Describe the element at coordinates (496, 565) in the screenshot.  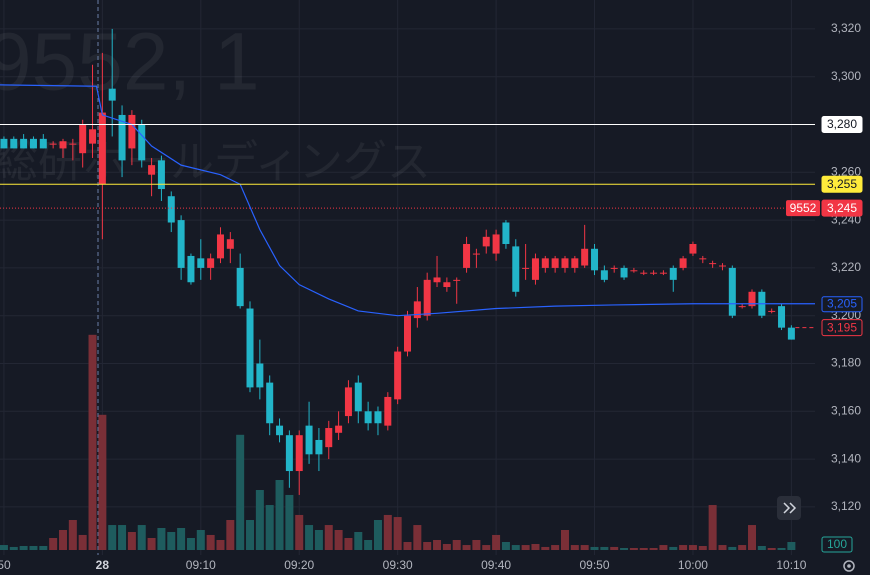
I see `x-tick-label: 09:40` at that location.